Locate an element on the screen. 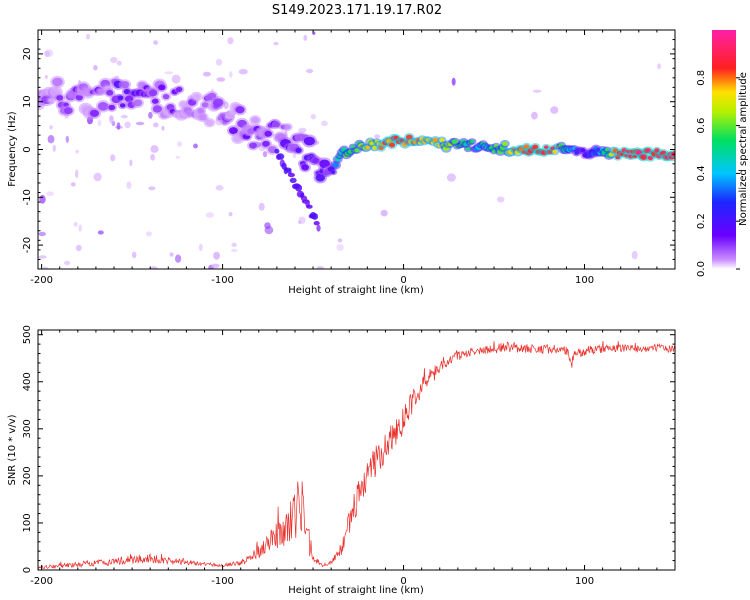 The height and width of the screenshot is (600, 750). snr-xlabel: Height of straight line (km) is located at coordinates (356, 590).